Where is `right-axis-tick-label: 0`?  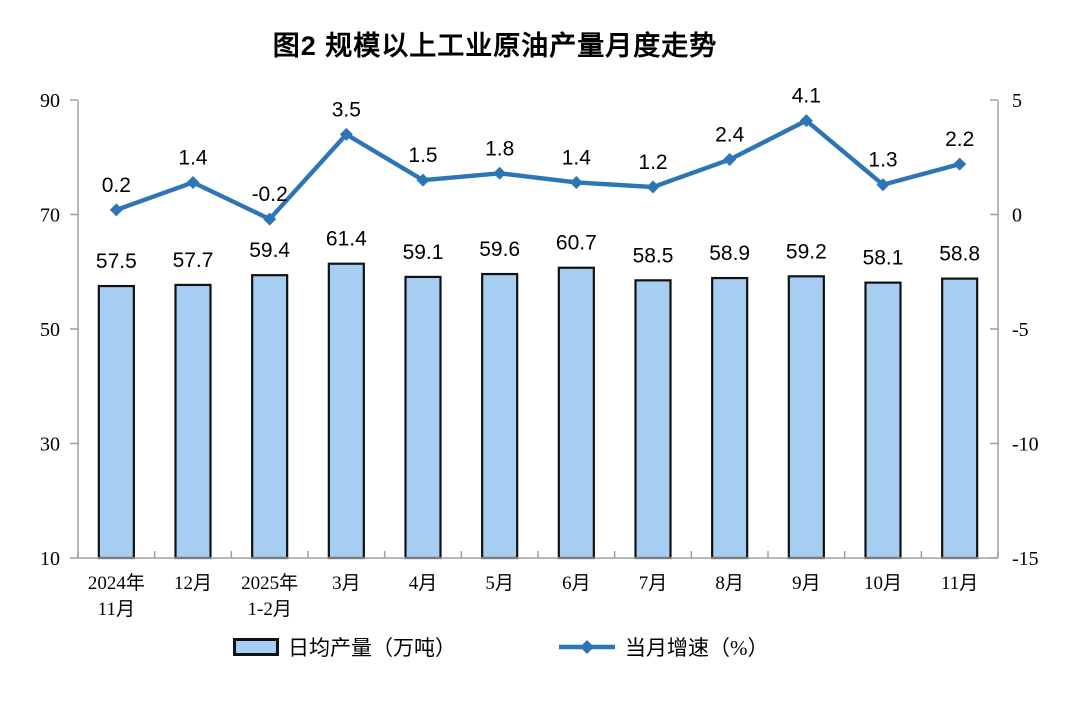
right-axis-tick-label: 0 is located at coordinates (1017, 216).